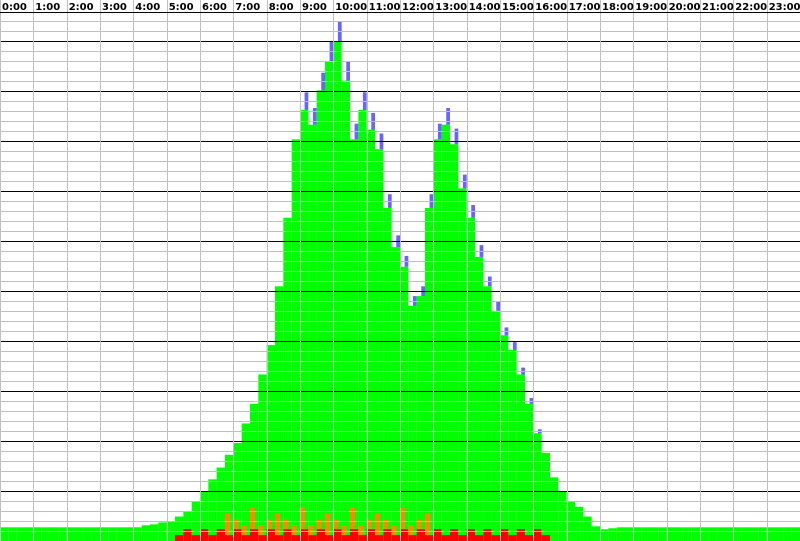 The image size is (800, 541). I want to click on x-tick-label: 2:00, so click(81, 7).